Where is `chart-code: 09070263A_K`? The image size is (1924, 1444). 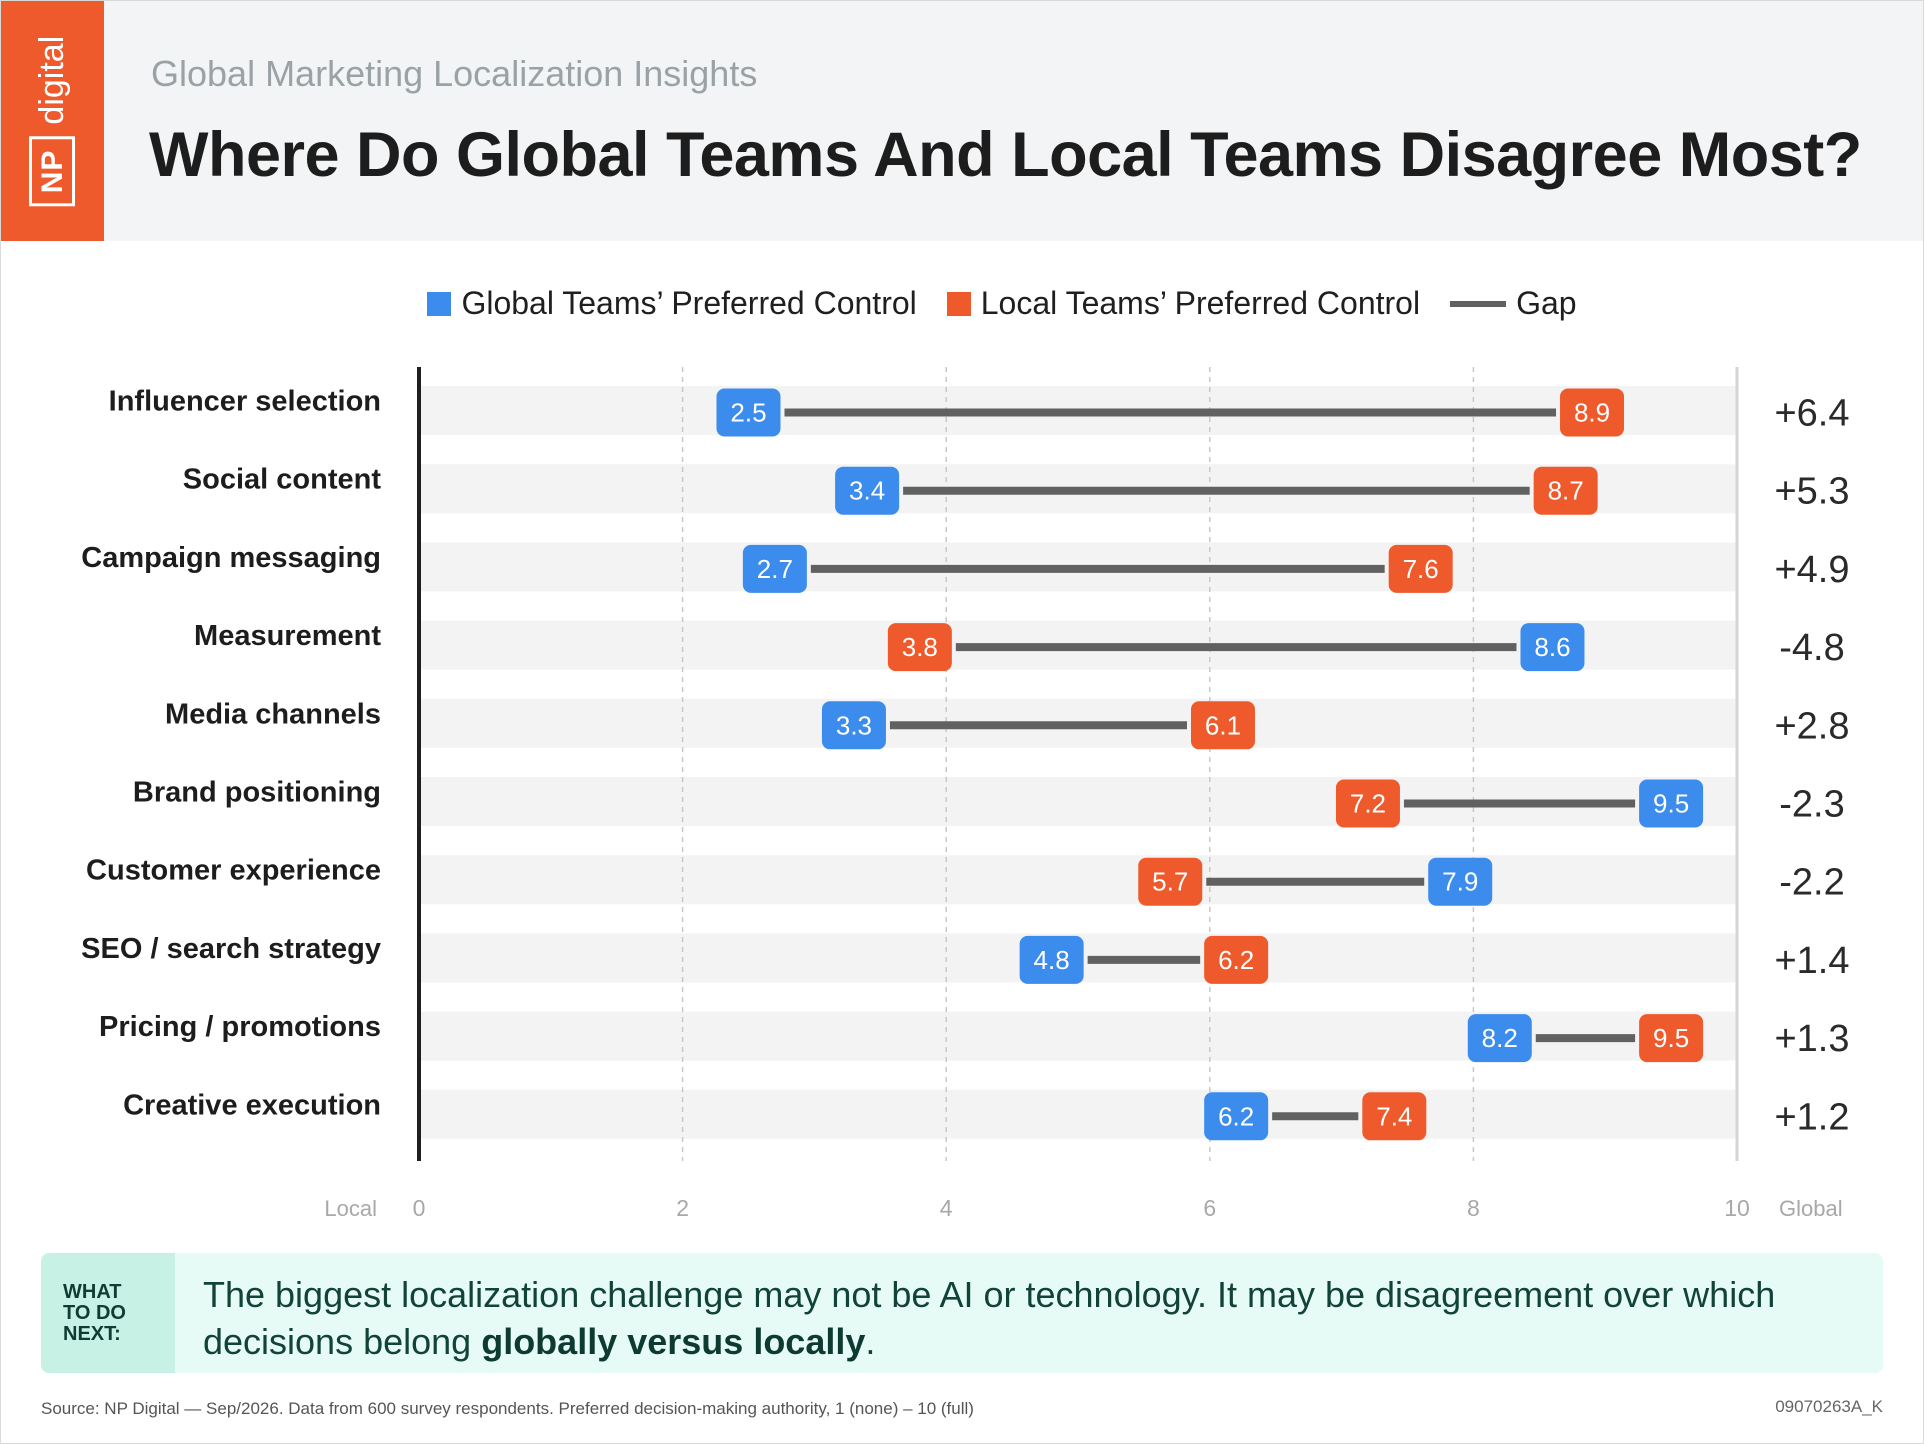 chart-code: 09070263A_K is located at coordinates (1829, 1406).